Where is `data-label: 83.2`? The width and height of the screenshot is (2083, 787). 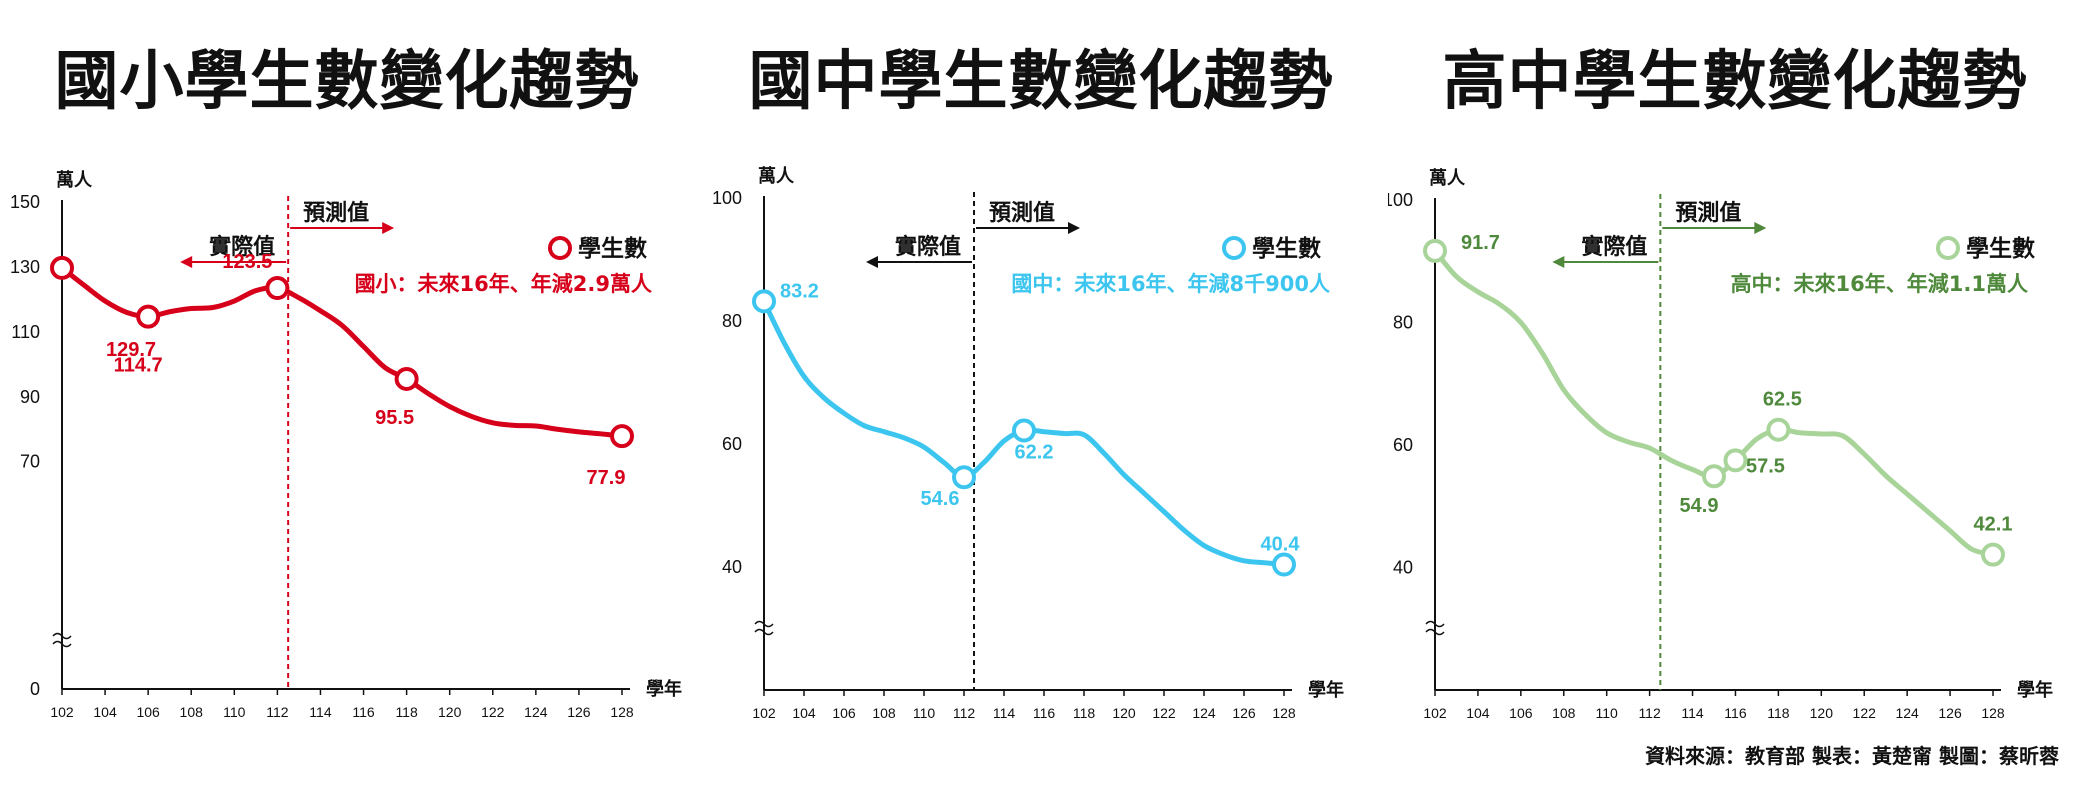 data-label: 83.2 is located at coordinates (799, 291).